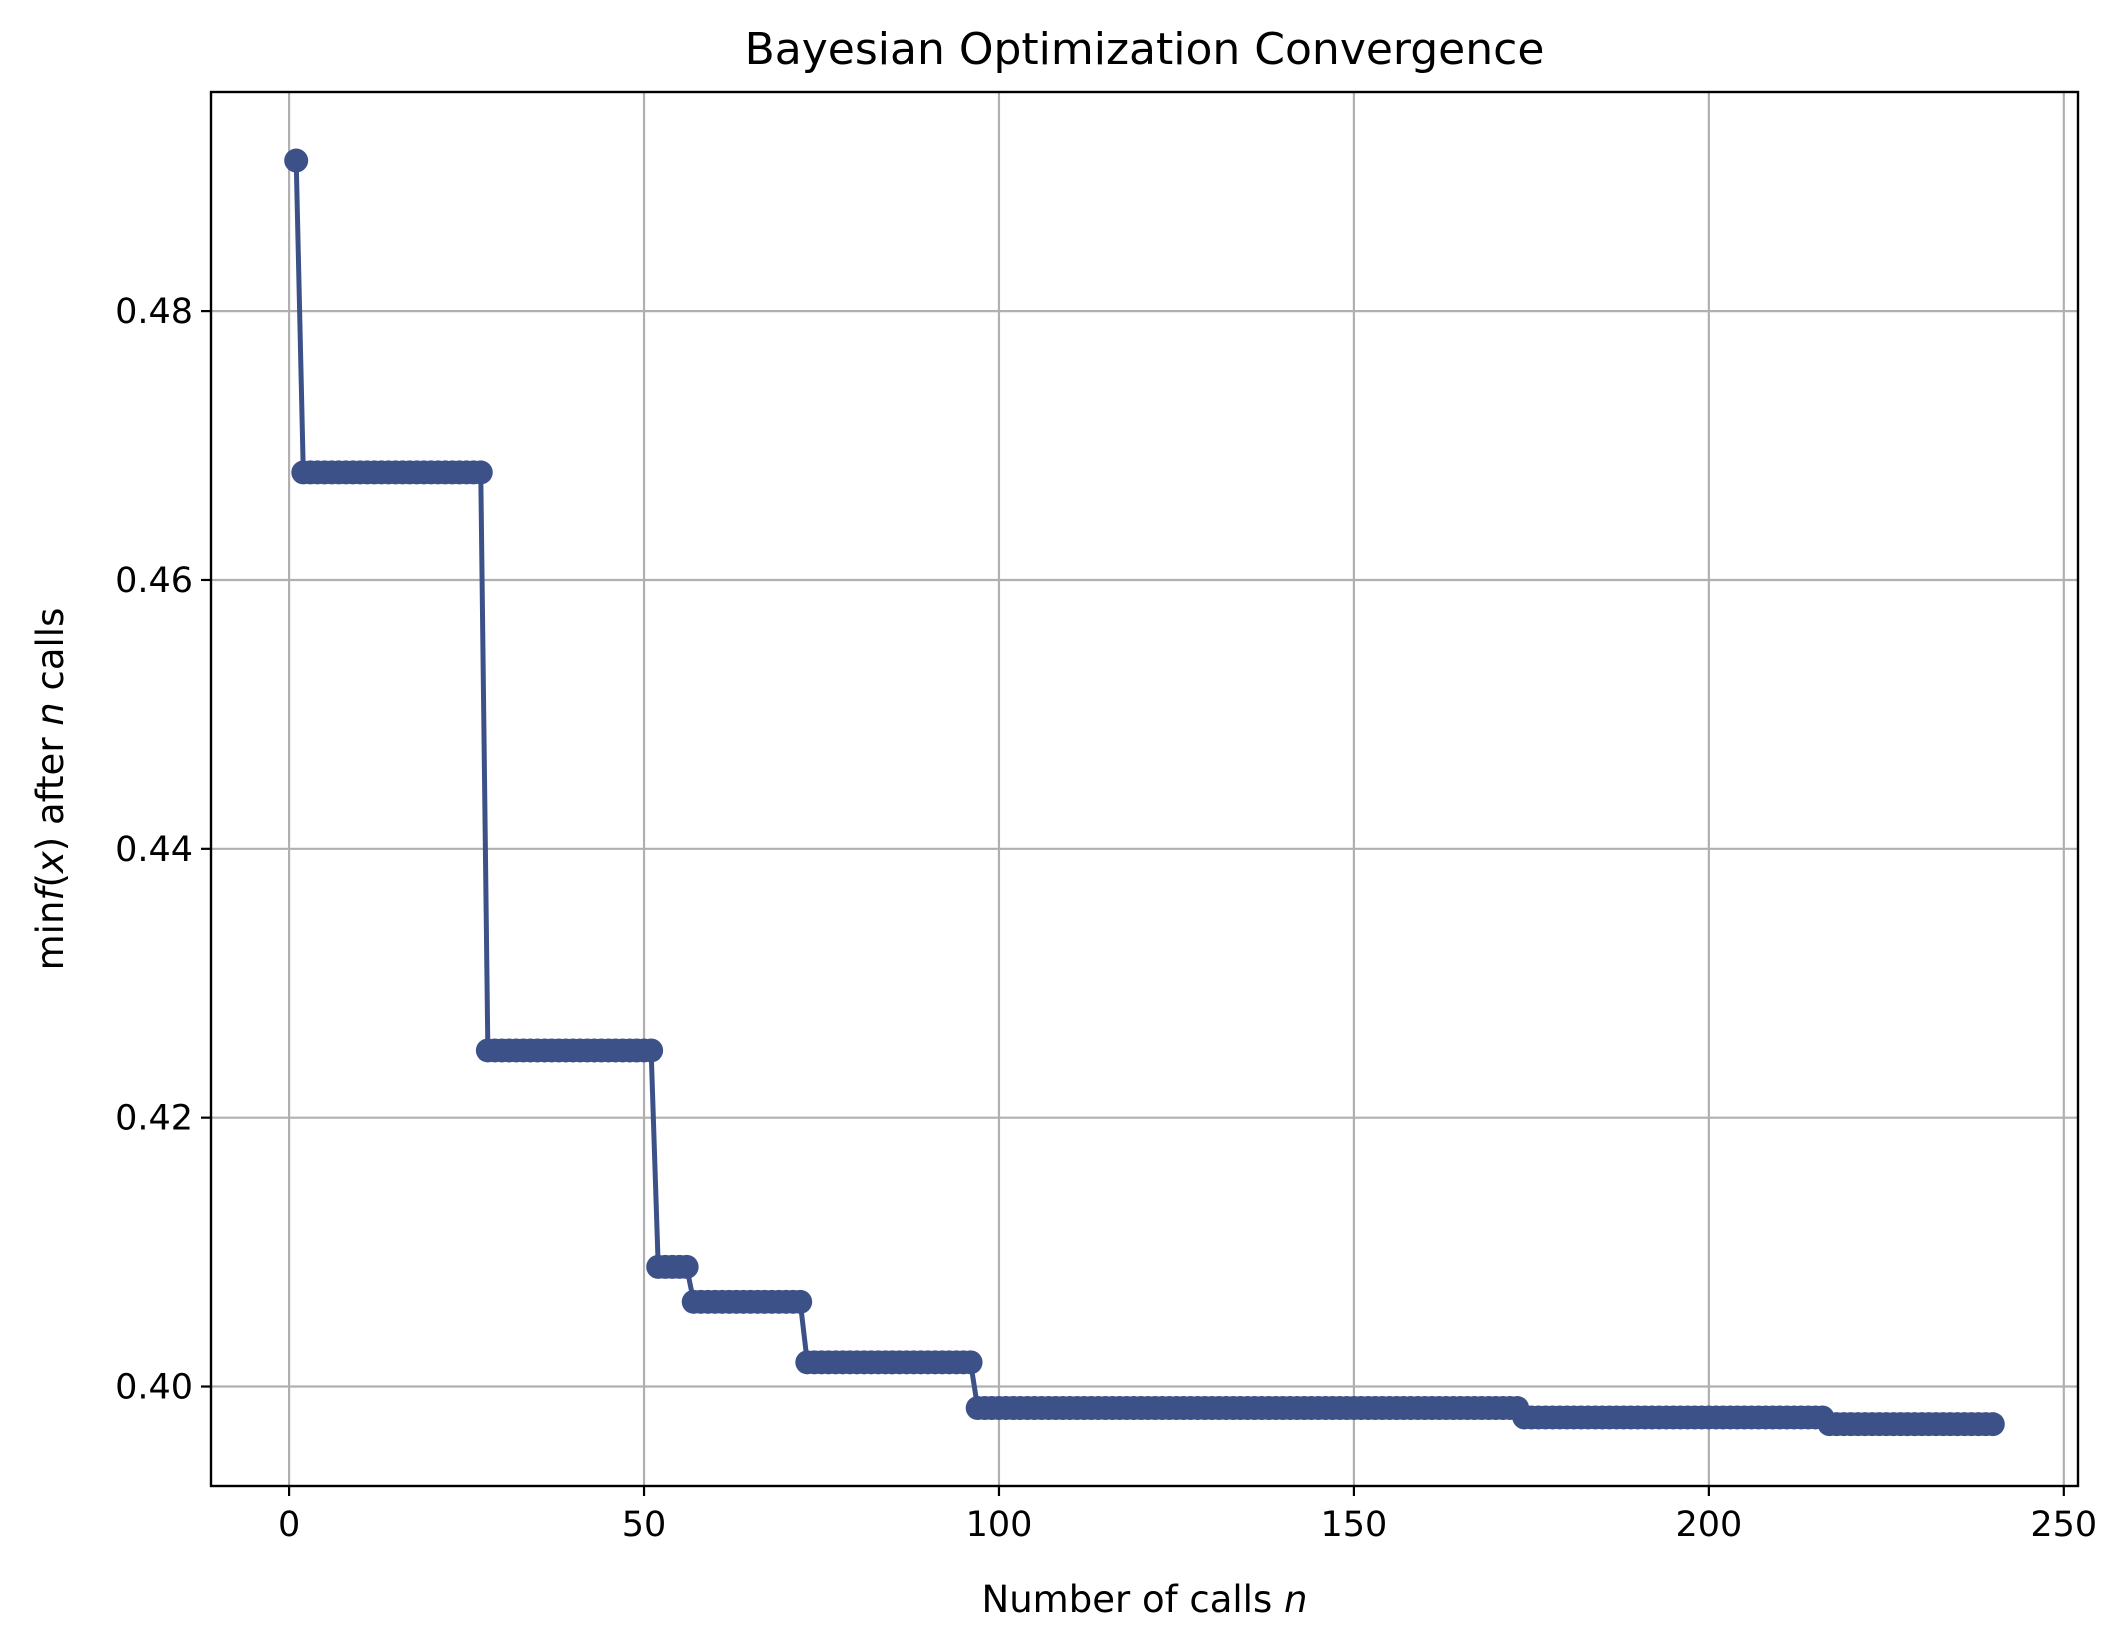 The height and width of the screenshot is (1638, 2126). I want to click on y-axis-label-min: min, so click(50, 936).